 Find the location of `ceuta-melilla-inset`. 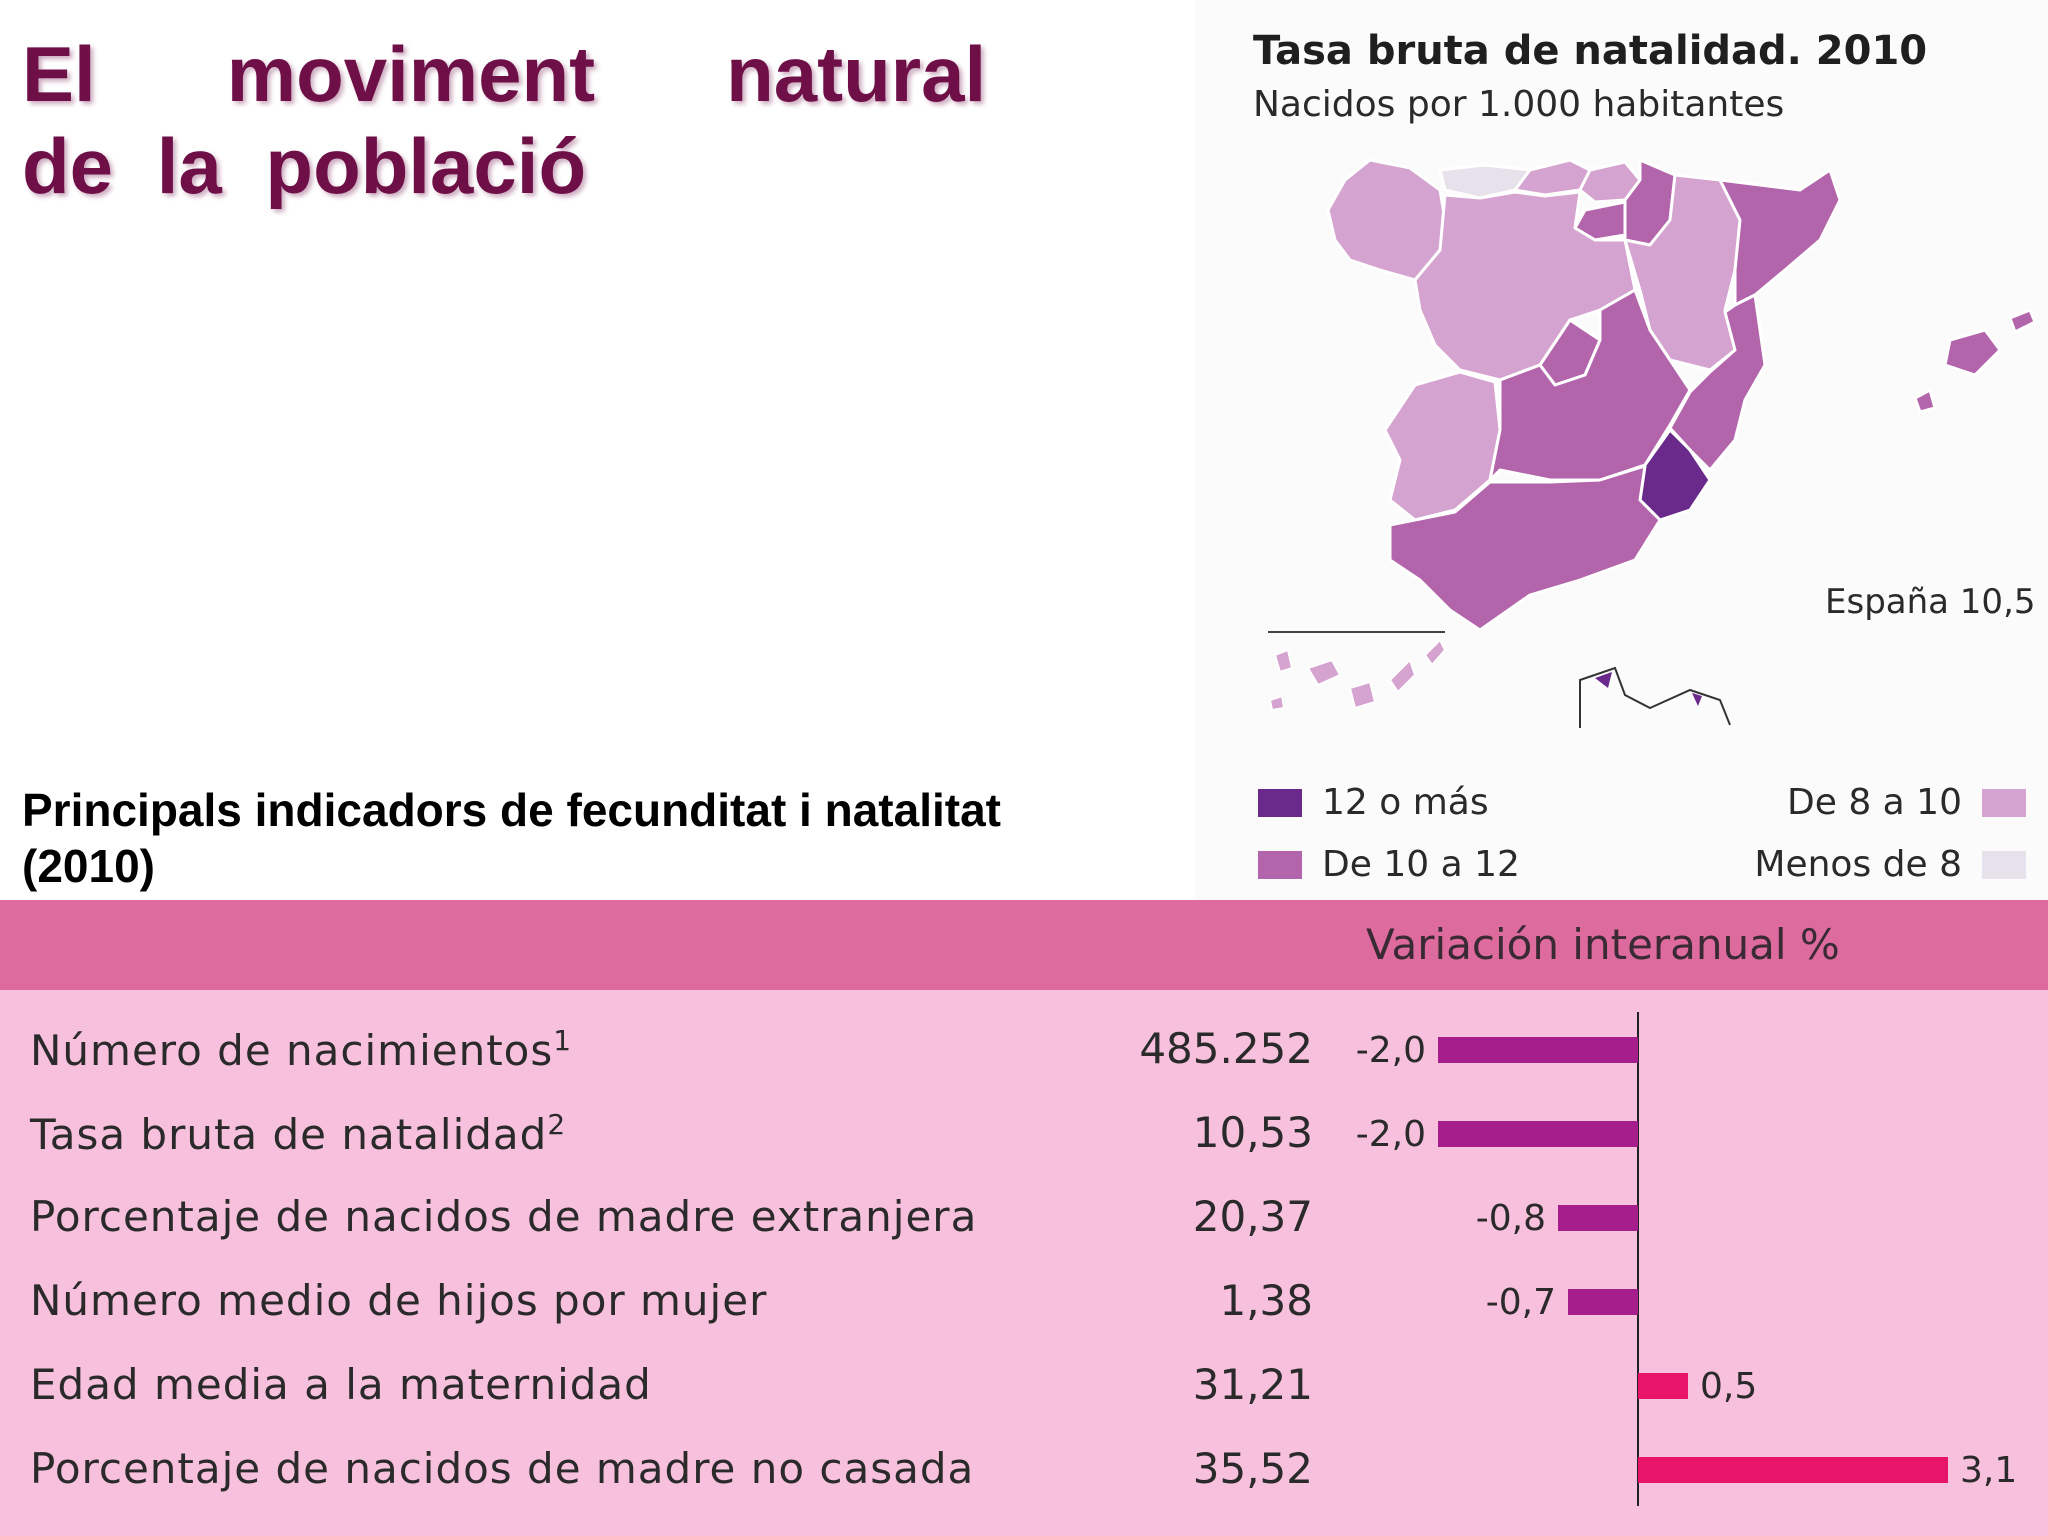

ceuta-melilla-inset is located at coordinates (1655, 697).